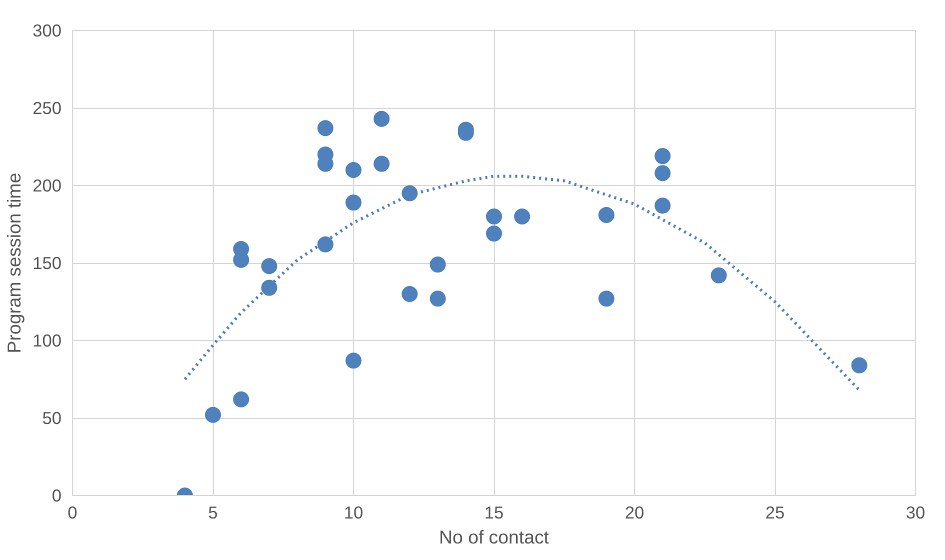 This screenshot has height=560, width=945. What do you see at coordinates (213, 512) in the screenshot?
I see `x-tick-label: 5` at bounding box center [213, 512].